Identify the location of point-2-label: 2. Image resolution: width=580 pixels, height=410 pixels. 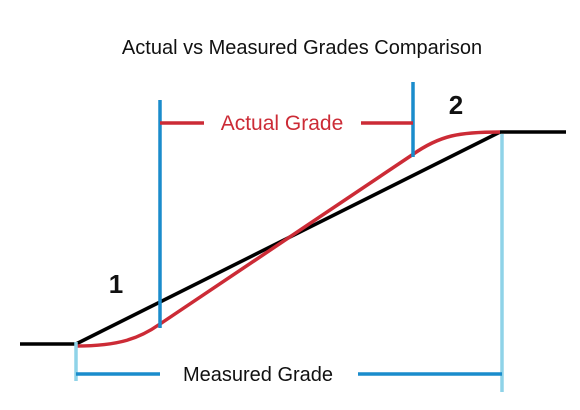
(456, 105).